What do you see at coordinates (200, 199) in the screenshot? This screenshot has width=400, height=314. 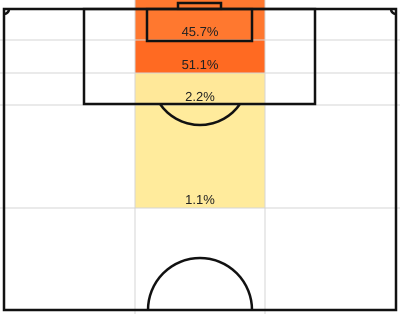 I see `data-label: 1.1%` at bounding box center [200, 199].